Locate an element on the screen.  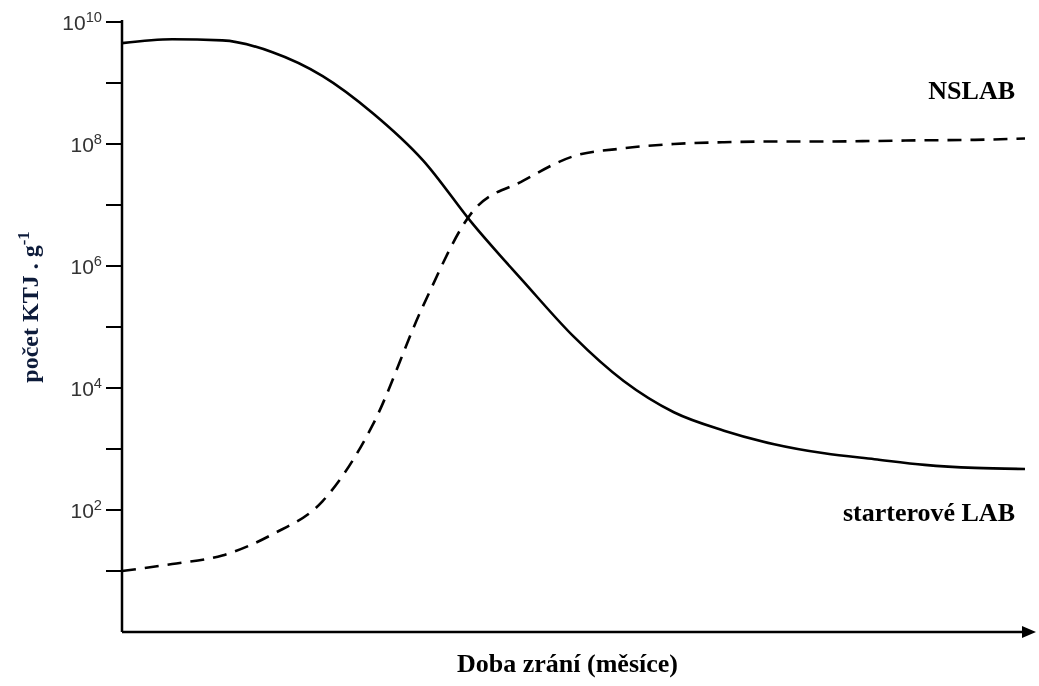
series-label: NSLAB is located at coordinates (971, 90).